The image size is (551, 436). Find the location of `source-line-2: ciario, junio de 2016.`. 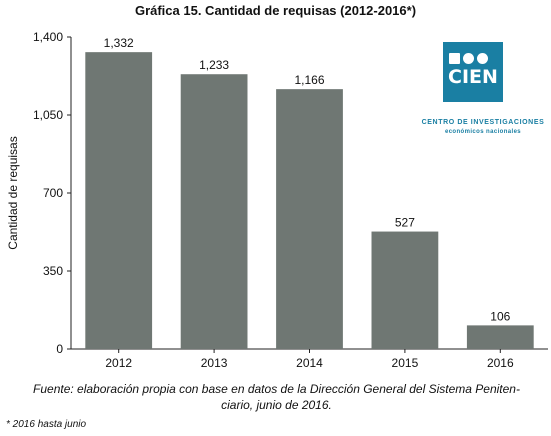

source-line-2: ciario, junio de 2016. is located at coordinates (276, 405).